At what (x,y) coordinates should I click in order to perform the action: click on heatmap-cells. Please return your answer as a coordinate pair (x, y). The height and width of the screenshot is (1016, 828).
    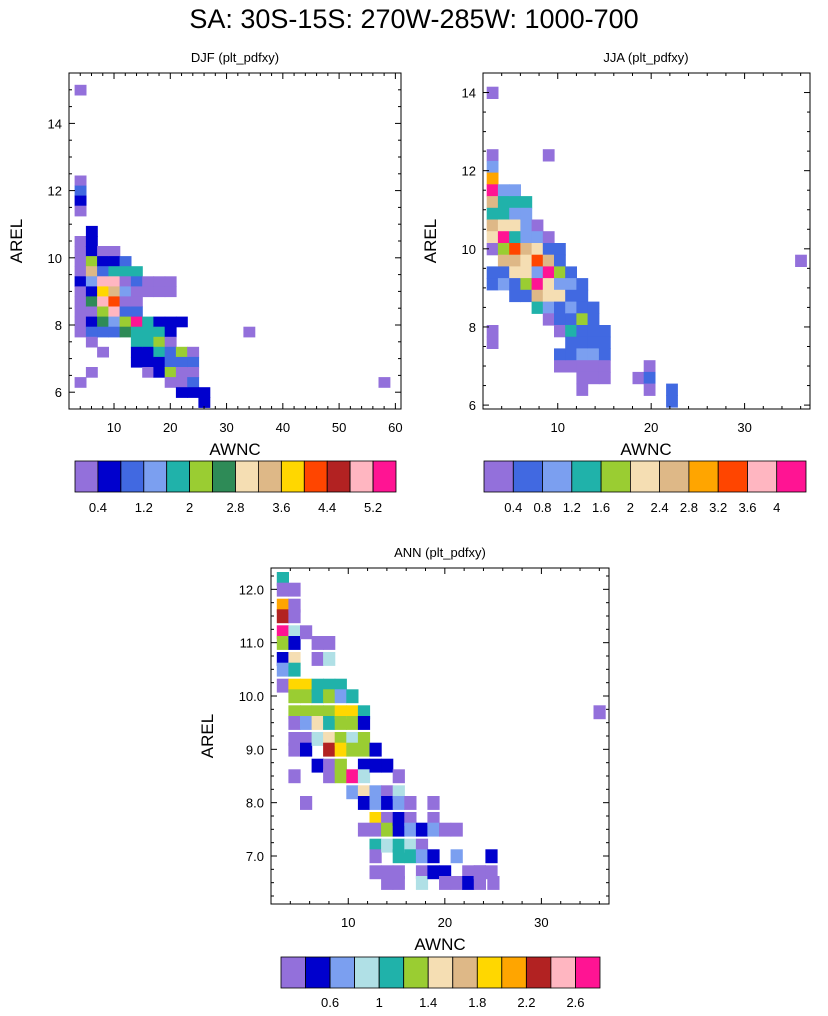
    Looking at the image, I should click on (646, 247).